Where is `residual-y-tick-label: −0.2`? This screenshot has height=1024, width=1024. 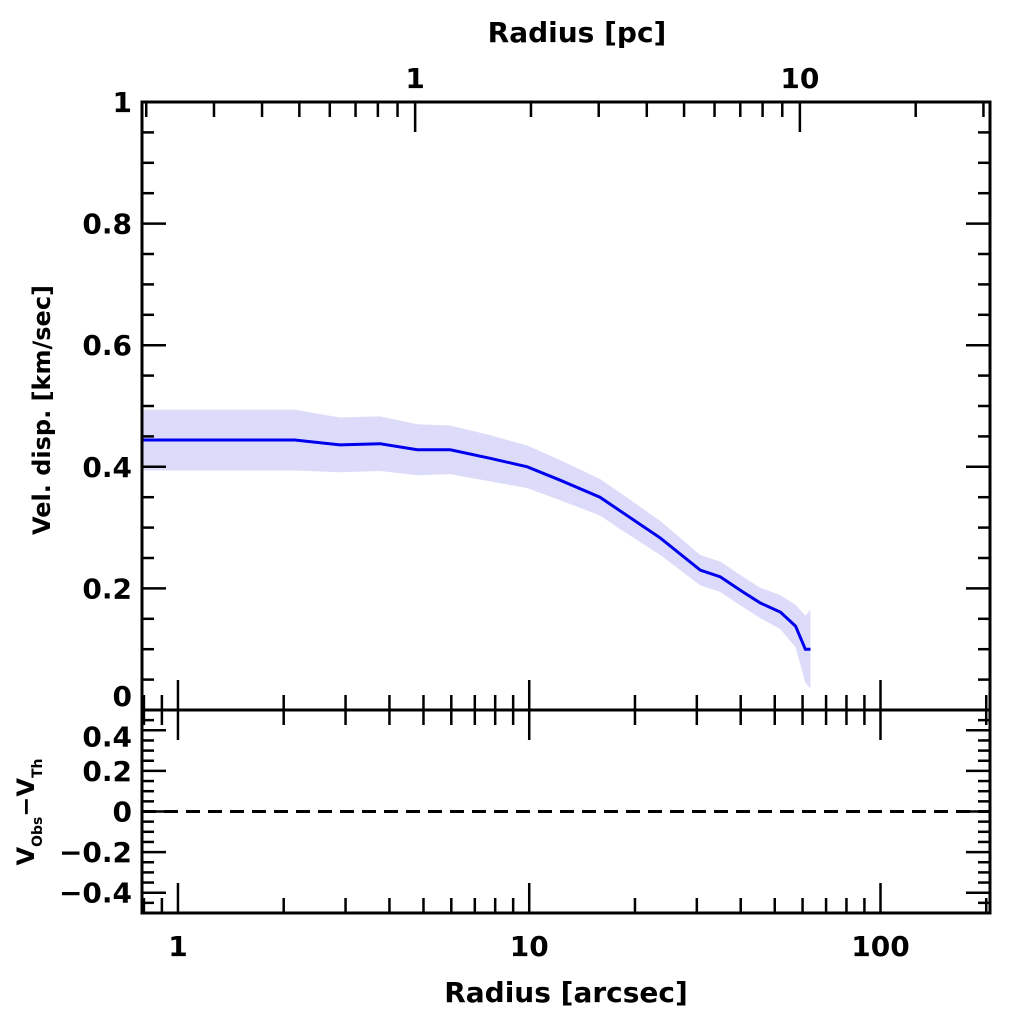 residual-y-tick-label: −0.2 is located at coordinates (95, 852).